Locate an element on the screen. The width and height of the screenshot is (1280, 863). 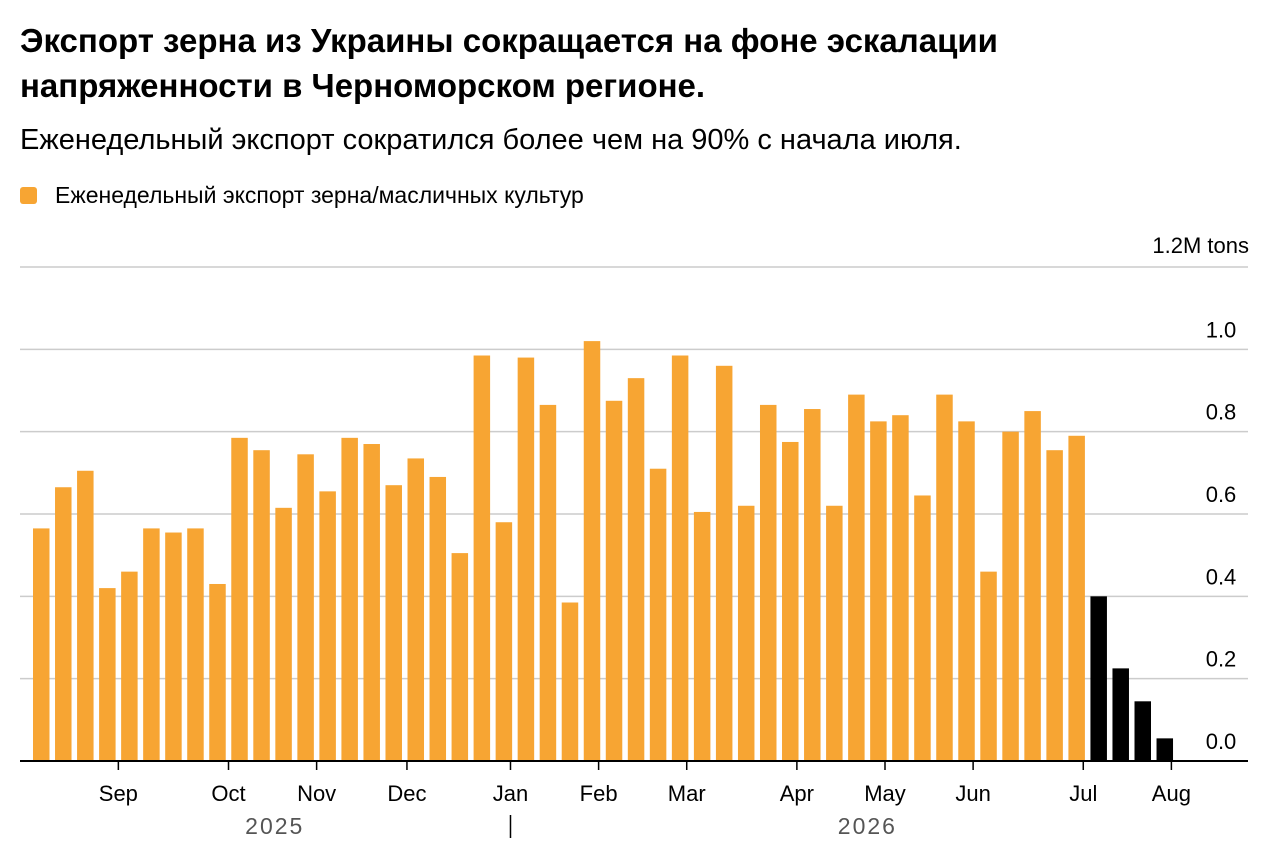
x-tick-label: Jul is located at coordinates (1083, 793).